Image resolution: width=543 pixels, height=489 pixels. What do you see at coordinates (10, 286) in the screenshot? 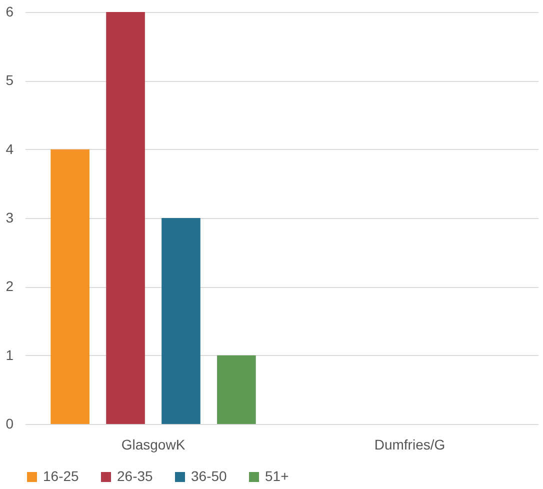
I see `y-tick-label: 2` at bounding box center [10, 286].